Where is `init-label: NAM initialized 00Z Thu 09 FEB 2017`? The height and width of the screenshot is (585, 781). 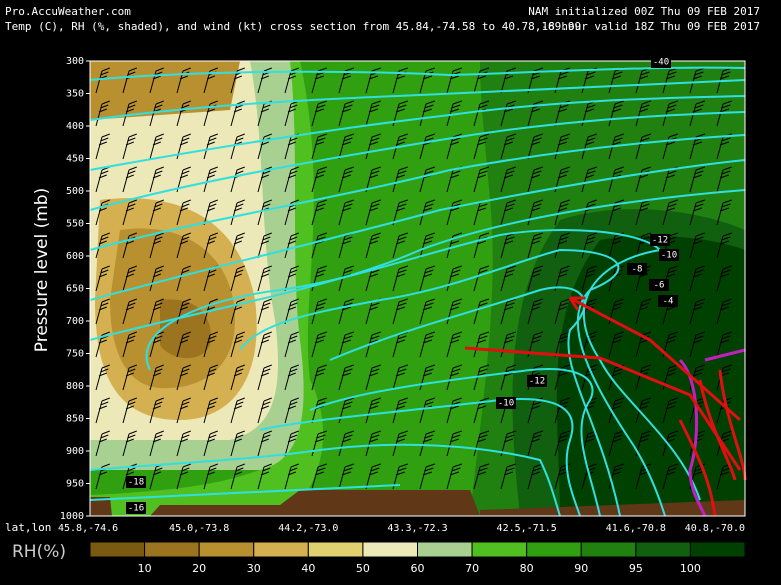 init-label: NAM initialized 00Z Thu 09 FEB 2017 is located at coordinates (644, 11).